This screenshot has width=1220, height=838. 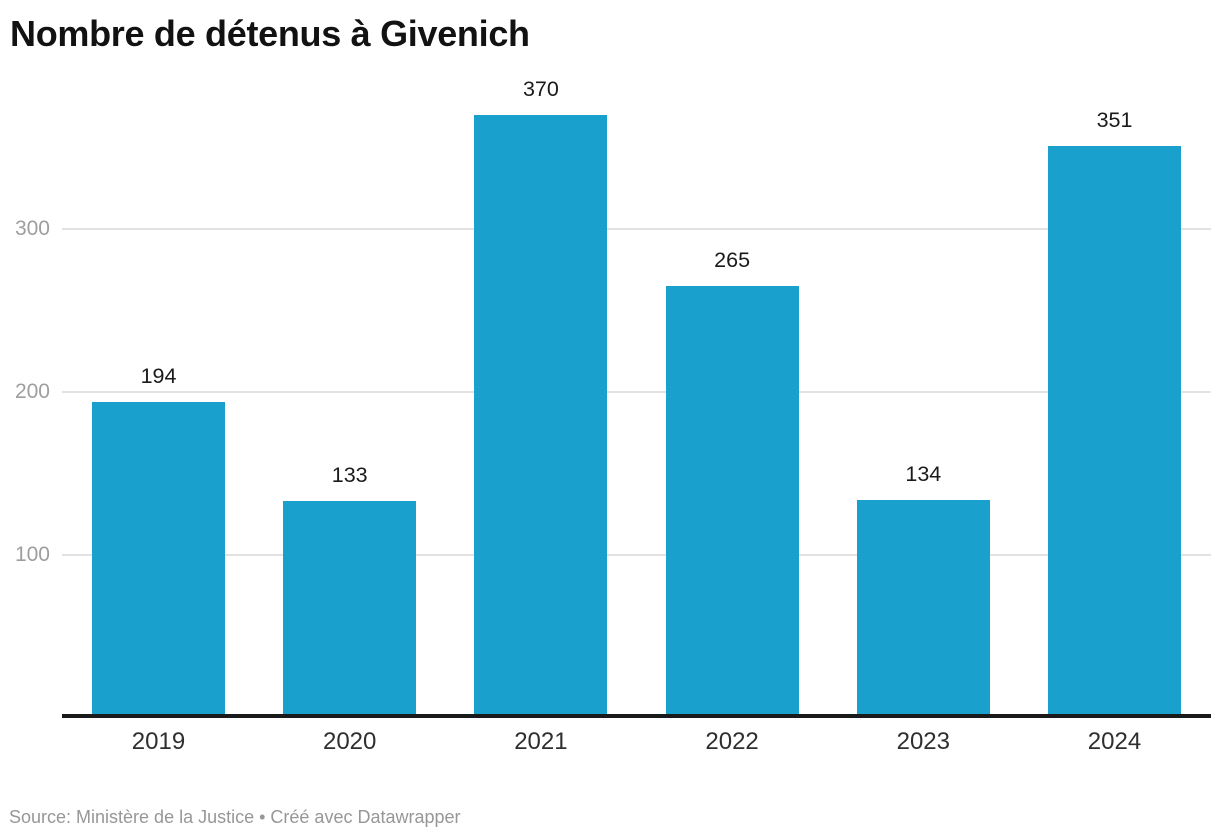 What do you see at coordinates (32, 228) in the screenshot?
I see `y-tick-label: 300` at bounding box center [32, 228].